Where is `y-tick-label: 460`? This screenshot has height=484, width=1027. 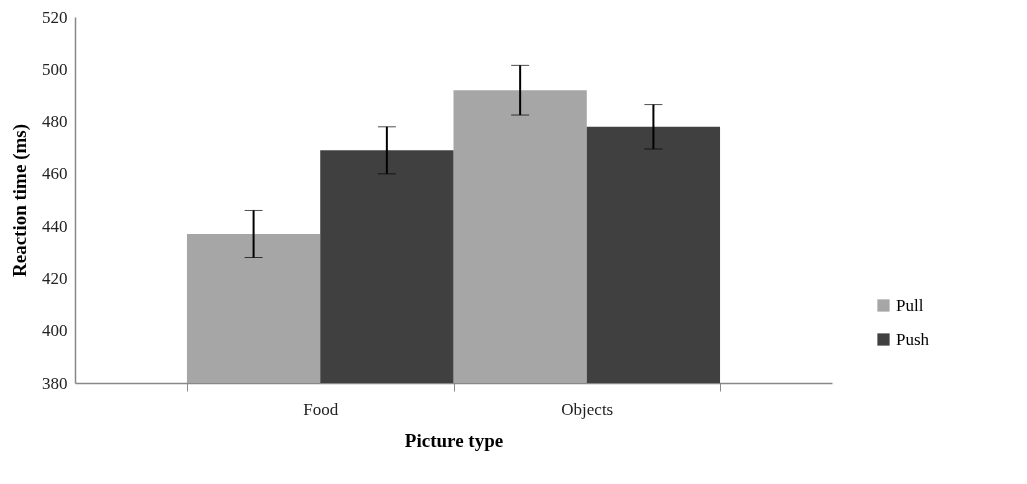 y-tick-label: 460 is located at coordinates (55, 174).